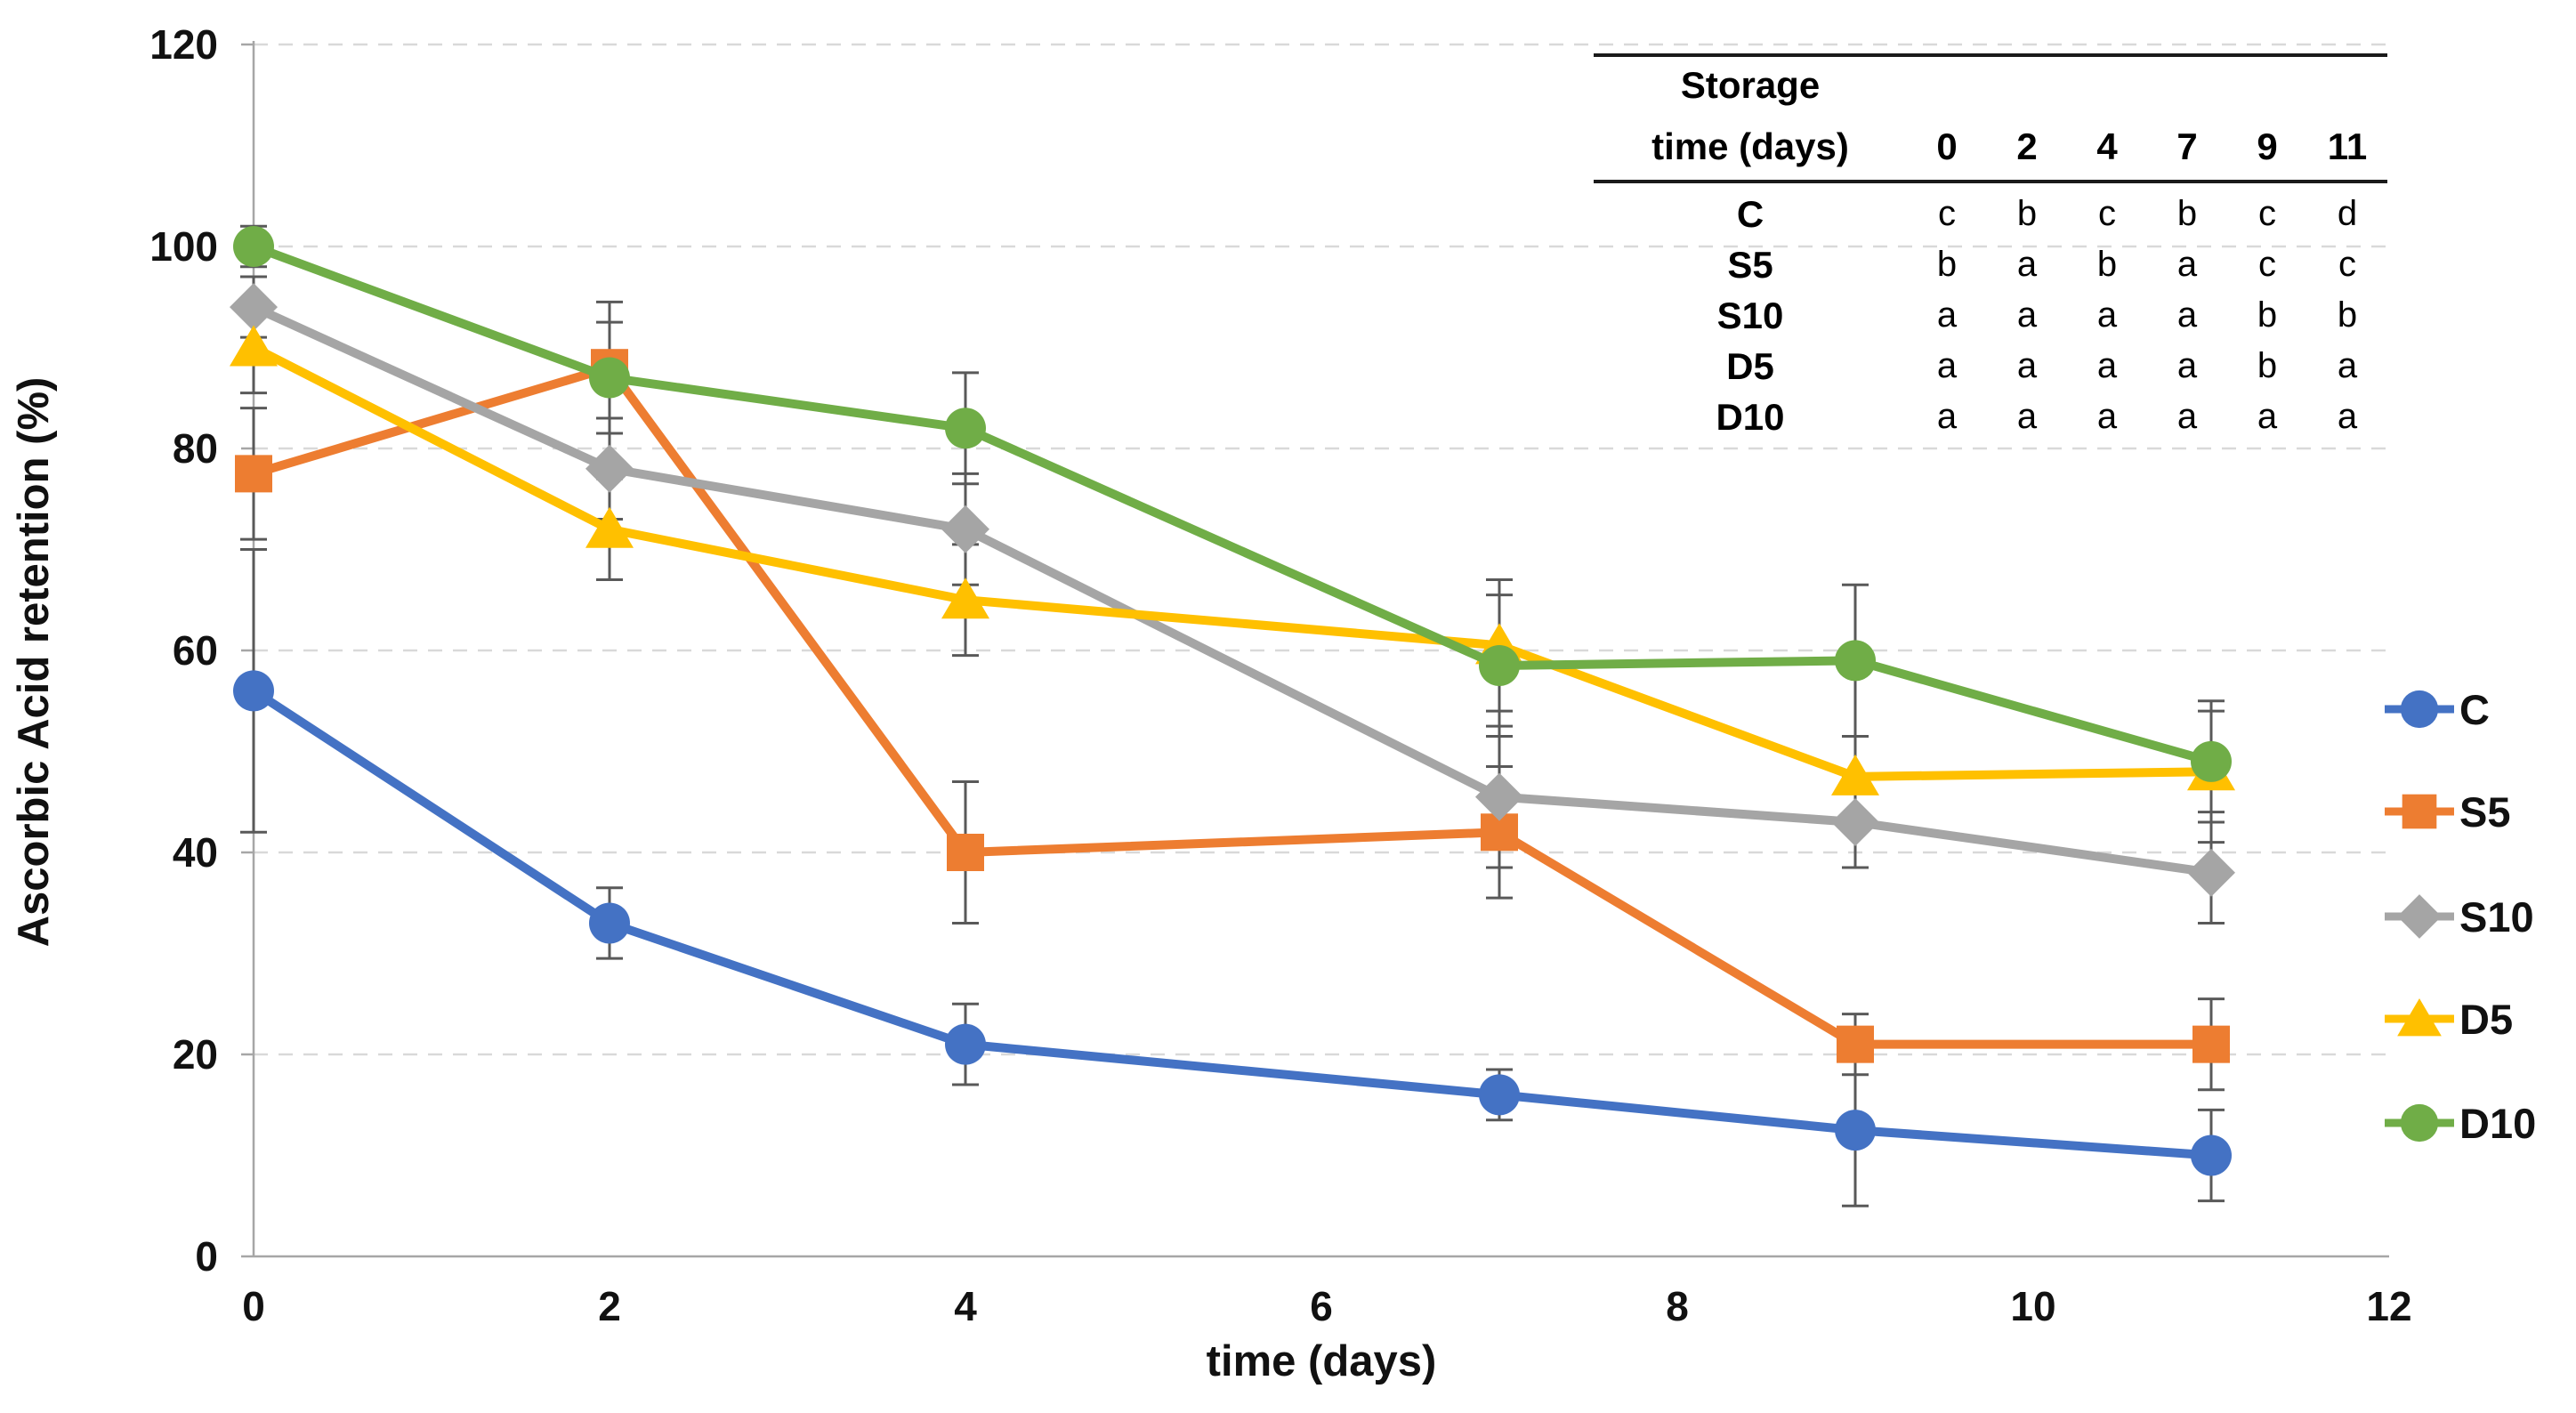  Describe the element at coordinates (2496, 916) in the screenshot. I see `legend-label-S10: S10` at that location.